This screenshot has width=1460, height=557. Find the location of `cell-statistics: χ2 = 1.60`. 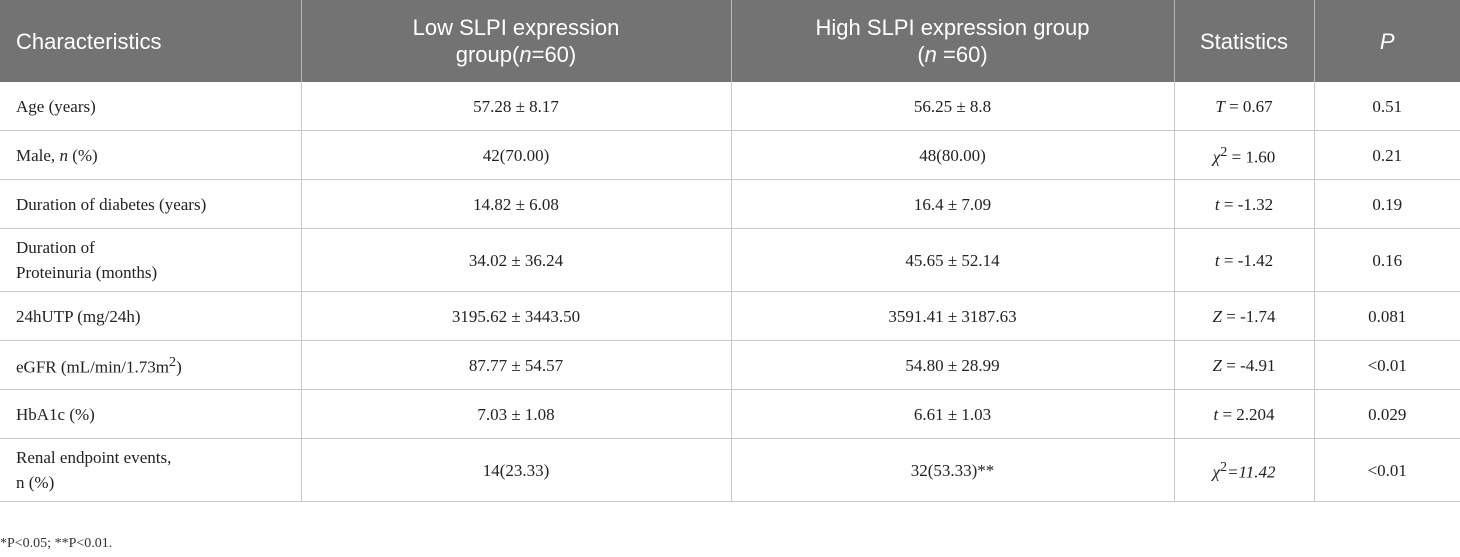

cell-statistics: χ2 = 1.60 is located at coordinates (1244, 155).